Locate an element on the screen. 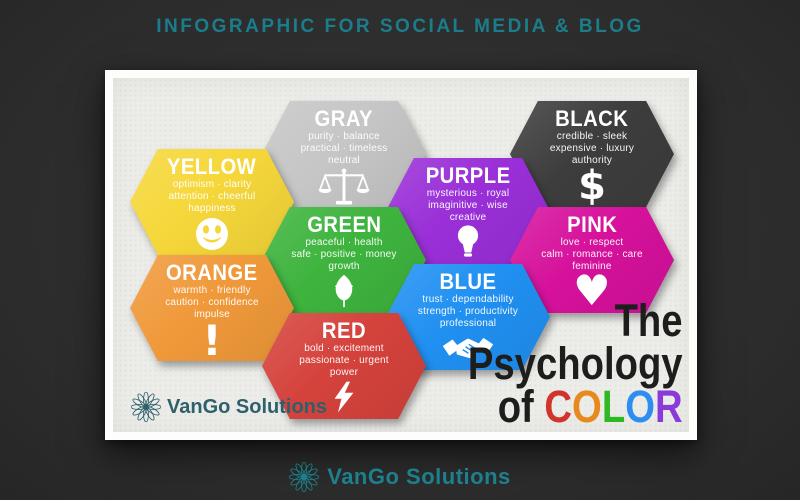 The image size is (800, 500). trait-line: purity · balance is located at coordinates (344, 137).